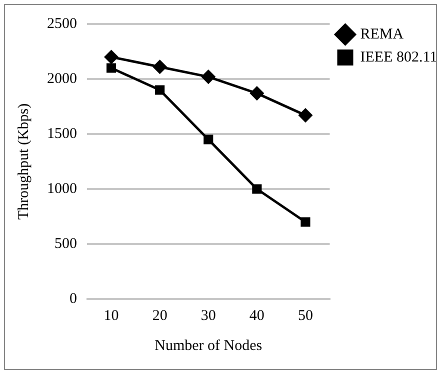 This screenshot has height=376, width=443. I want to click on x-tick-label: 50, so click(305, 316).